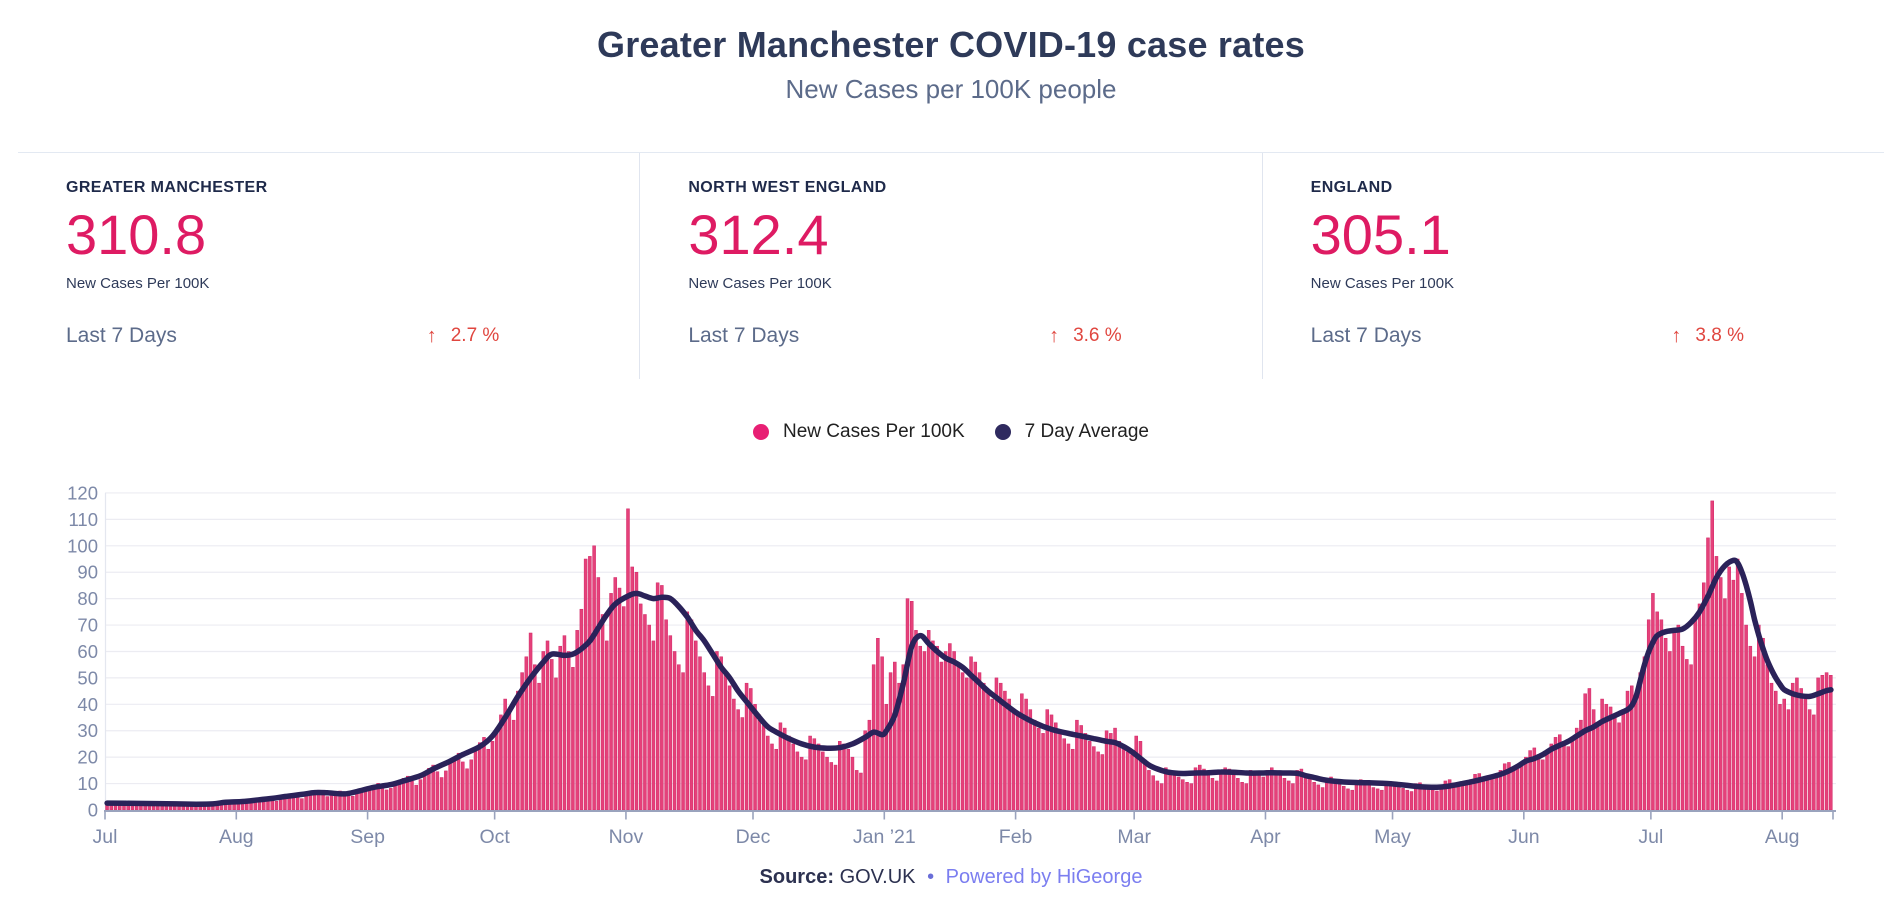 Image resolution: width=1902 pixels, height=910 pixels. Describe the element at coordinates (87, 598) in the screenshot. I see `svg-text: 80` at that location.